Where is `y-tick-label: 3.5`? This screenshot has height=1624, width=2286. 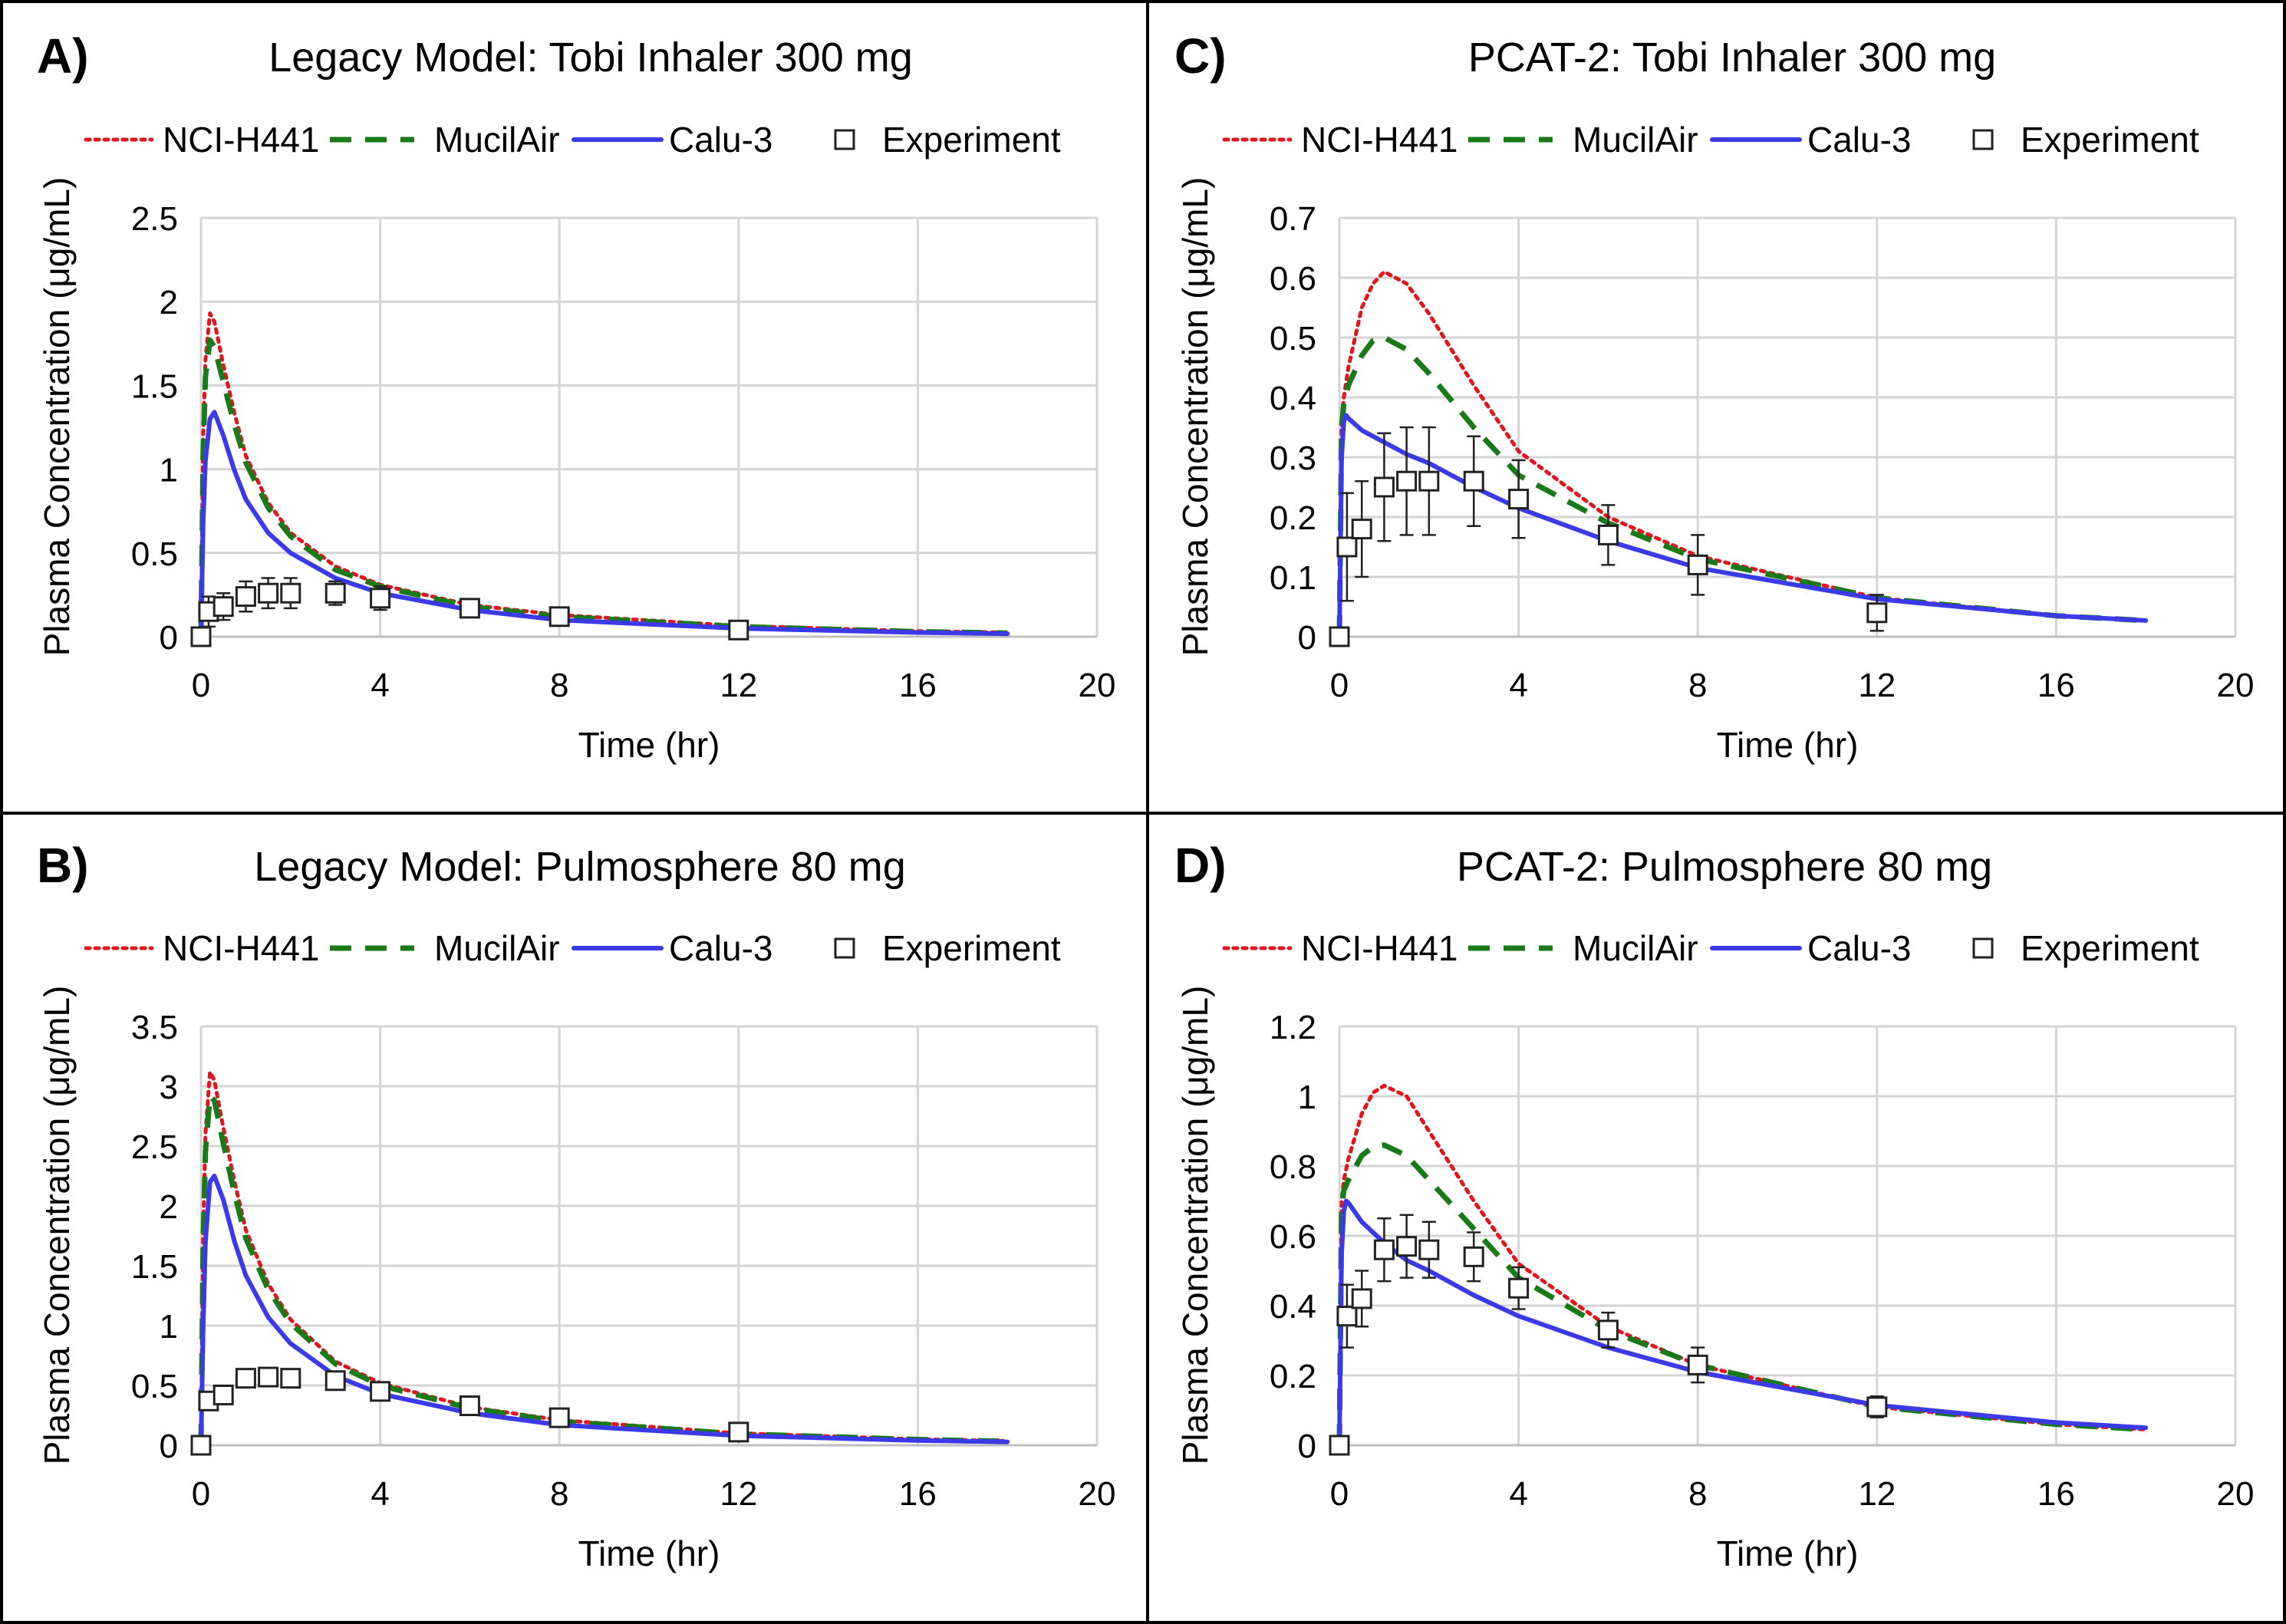 y-tick-label: 3.5 is located at coordinates (154, 1027).